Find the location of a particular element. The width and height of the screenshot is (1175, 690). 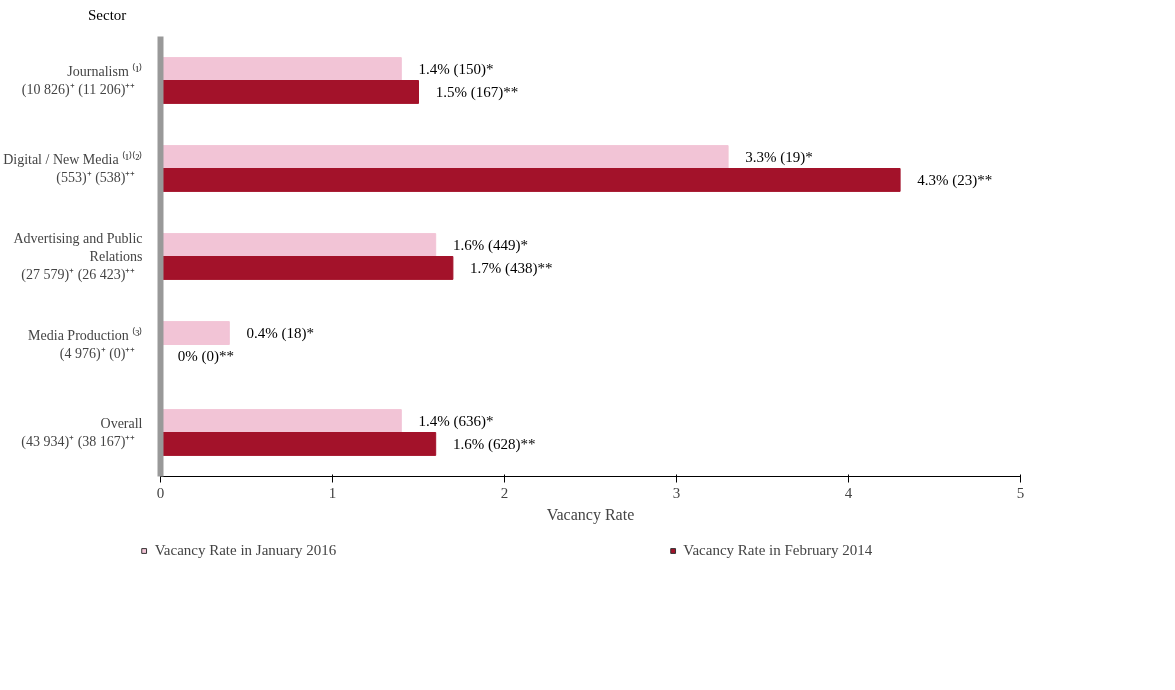

y-tick-label: Advertising and Public Relations (27 579)⁺ (26 423)⁺⁺ is located at coordinates (78, 257).